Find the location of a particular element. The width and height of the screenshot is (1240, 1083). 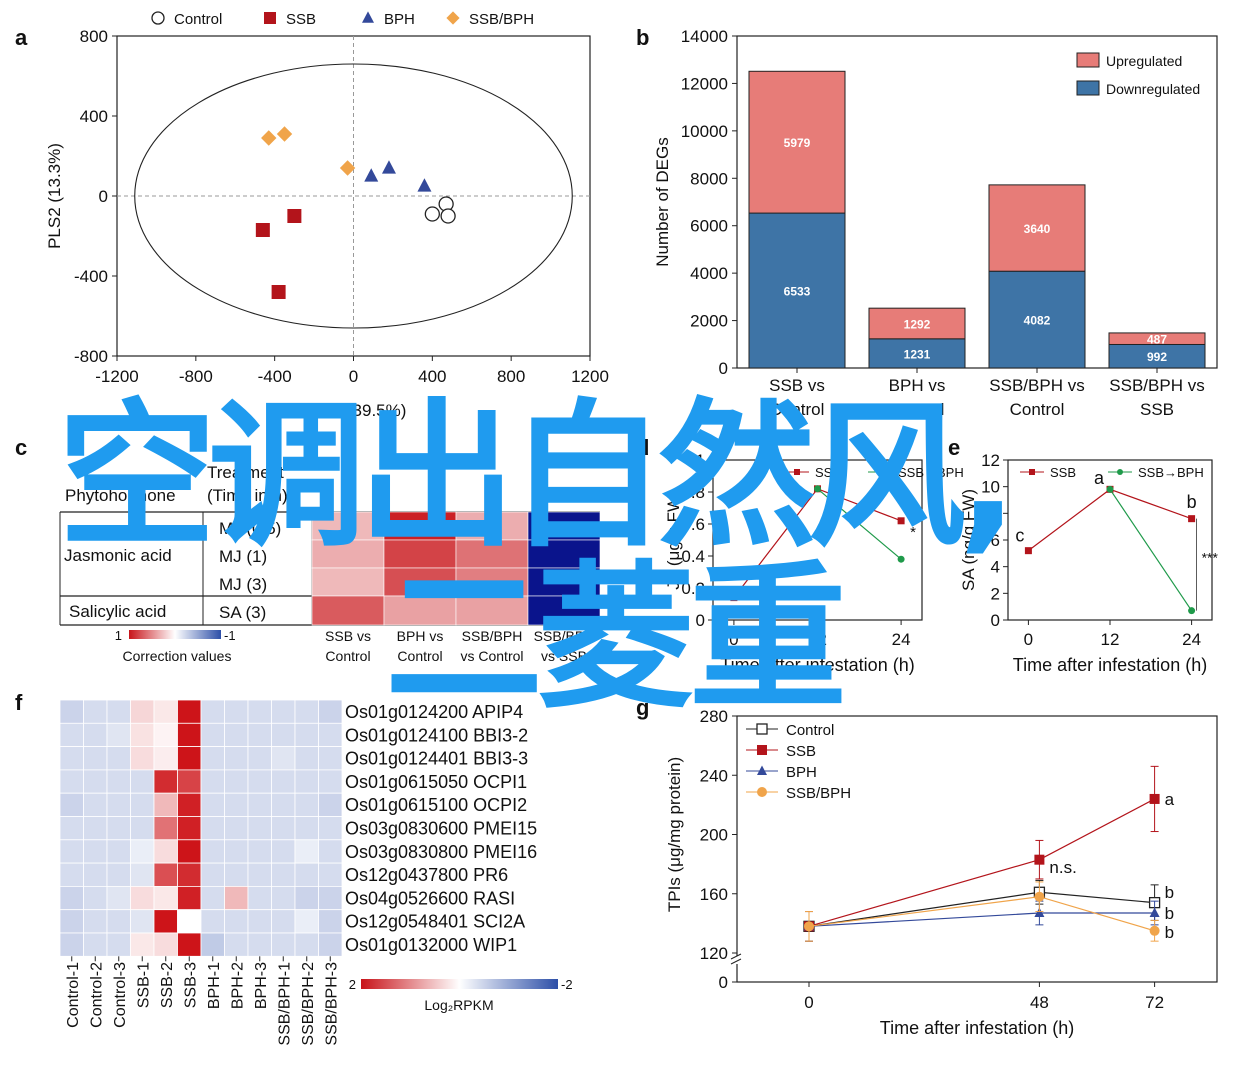

legend-label: Downregulated is located at coordinates (1153, 89).